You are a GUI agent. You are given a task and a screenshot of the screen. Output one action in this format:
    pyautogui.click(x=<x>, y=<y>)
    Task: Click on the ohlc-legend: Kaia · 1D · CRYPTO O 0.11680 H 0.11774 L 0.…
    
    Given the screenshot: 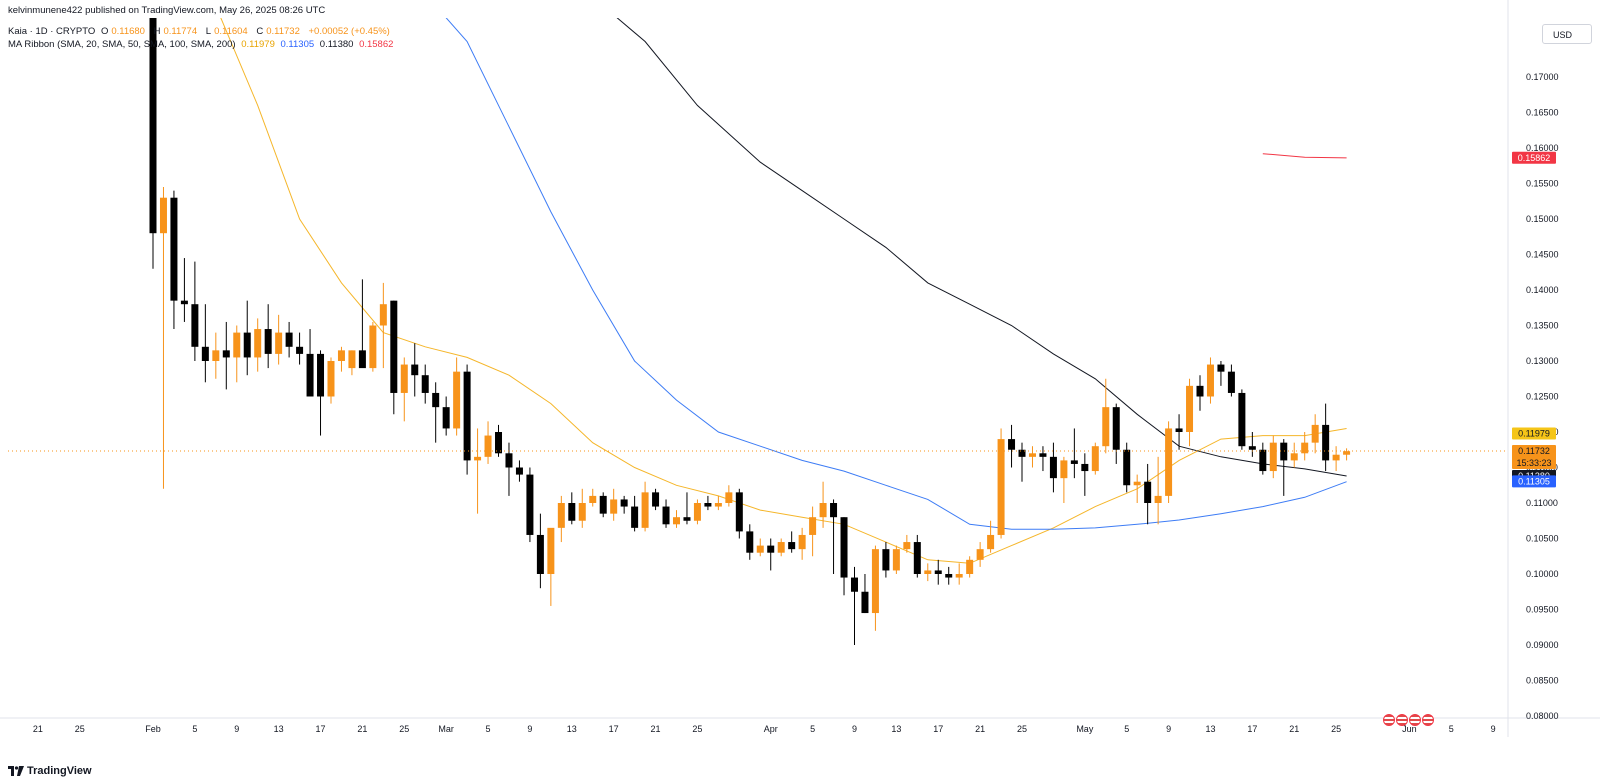 What is the action you would take?
    pyautogui.click(x=200, y=32)
    